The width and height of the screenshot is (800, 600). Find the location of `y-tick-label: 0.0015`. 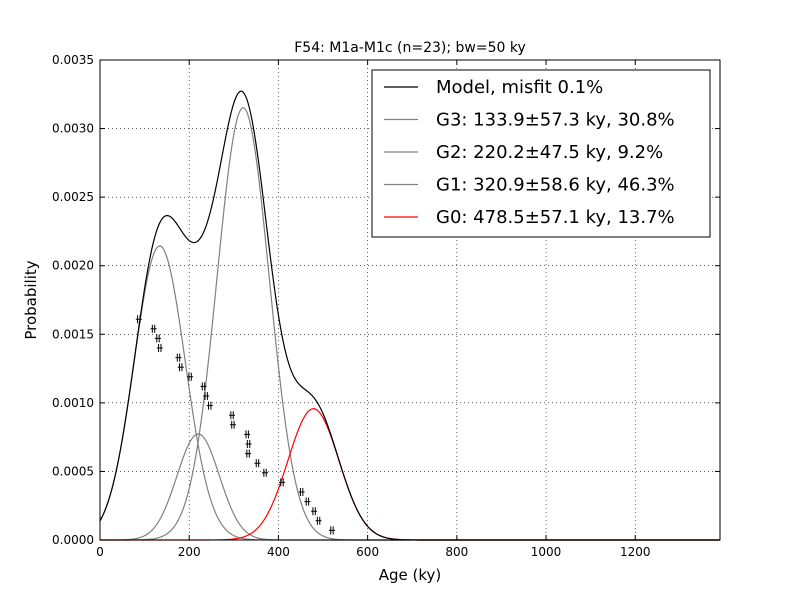

y-tick-label: 0.0015 is located at coordinates (73, 334).